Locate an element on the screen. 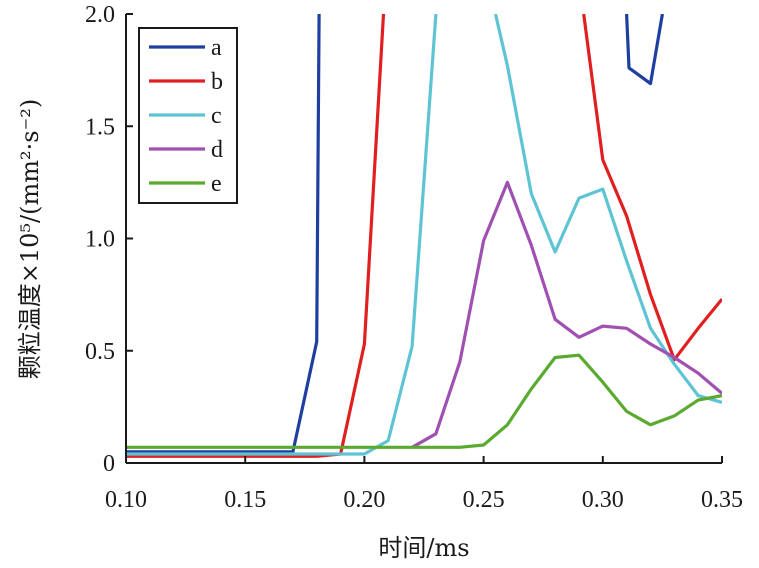  x-tick-label: 0.10 is located at coordinates (126, 500).